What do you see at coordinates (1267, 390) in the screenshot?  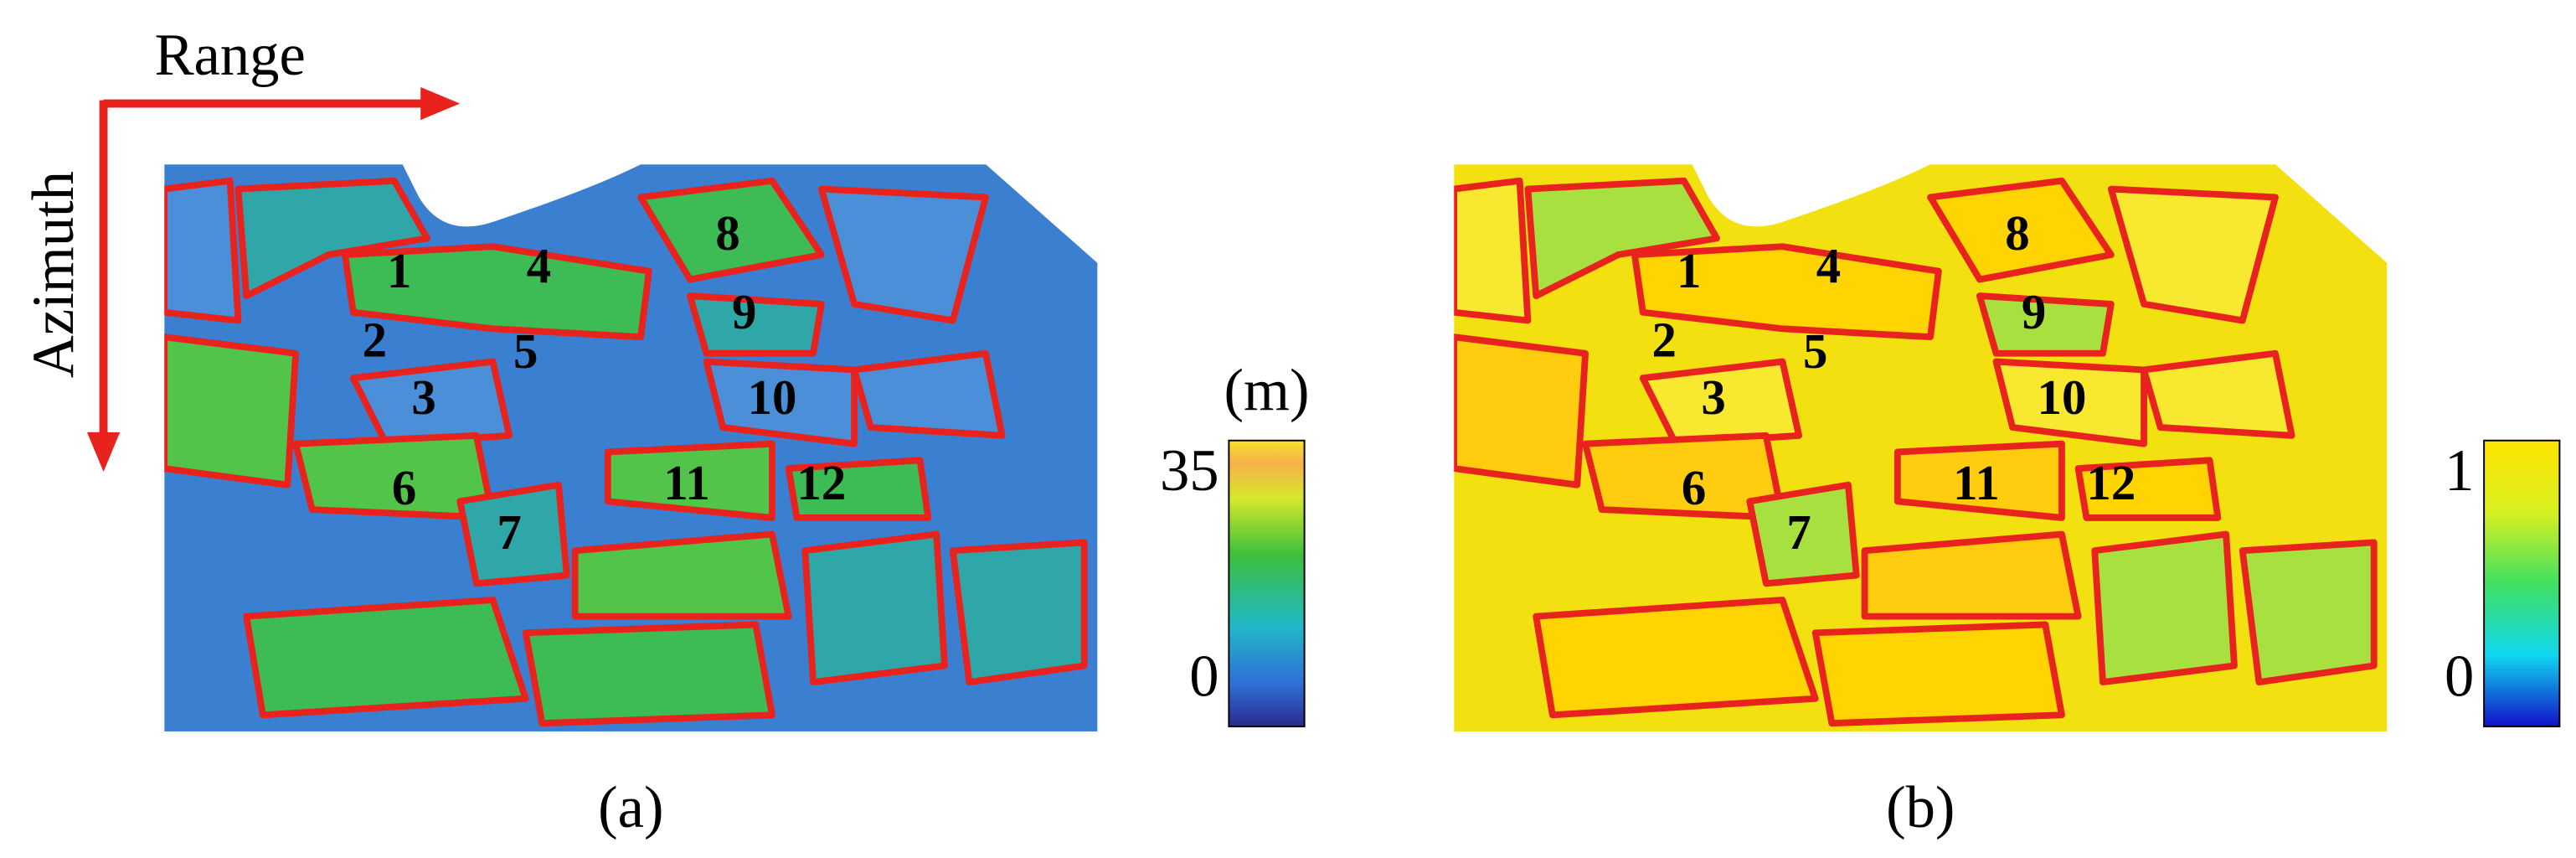 I see `colorbar-unit: (m)` at bounding box center [1267, 390].